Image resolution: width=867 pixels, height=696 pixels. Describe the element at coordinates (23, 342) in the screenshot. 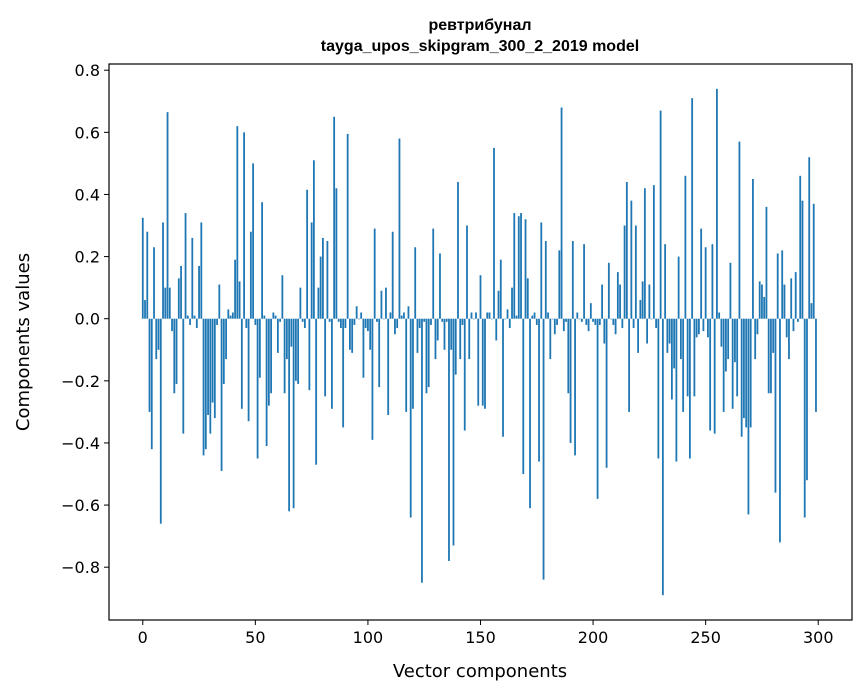

I see `y-axis-label: Components values` at that location.